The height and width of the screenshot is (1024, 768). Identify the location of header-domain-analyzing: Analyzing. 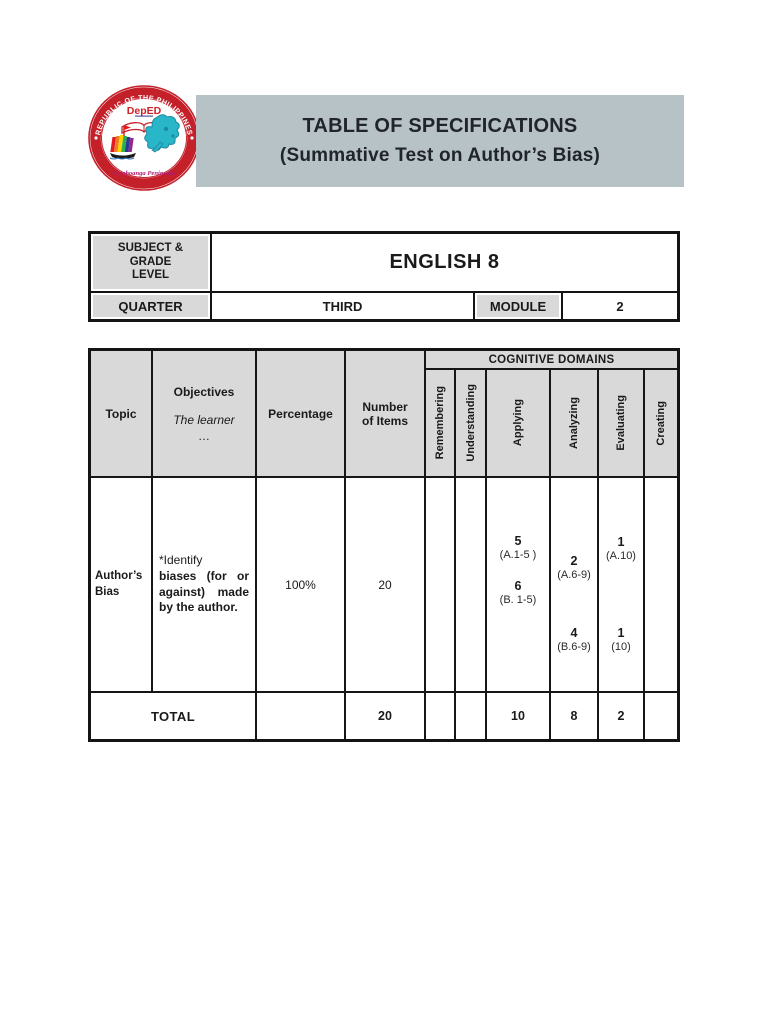
(575, 424).